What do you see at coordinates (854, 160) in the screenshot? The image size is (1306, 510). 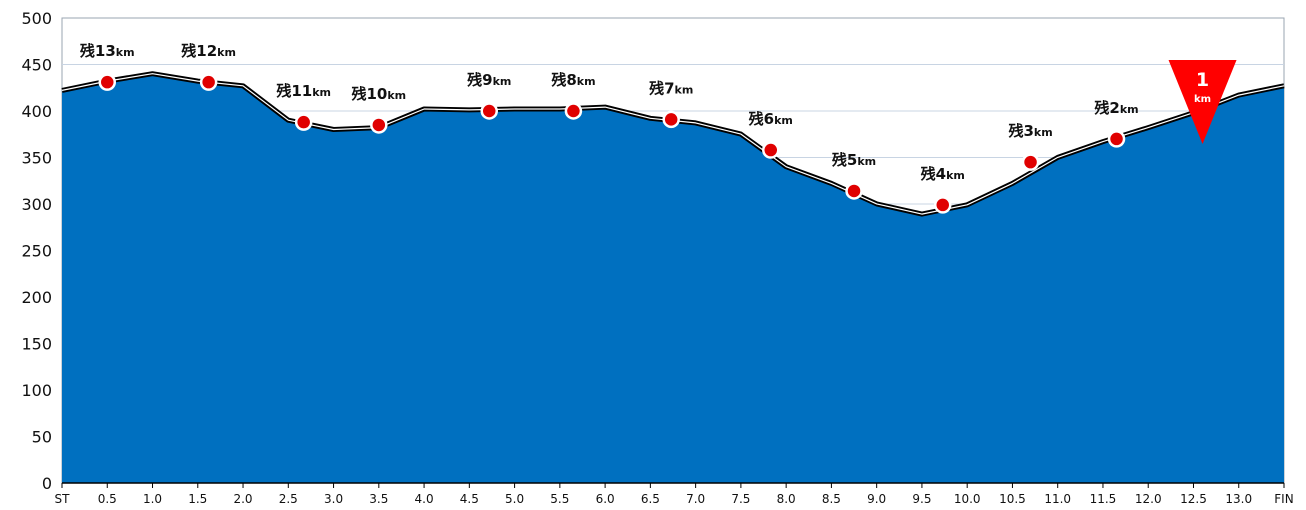 I see `distance-marker-label: 残5km` at bounding box center [854, 160].